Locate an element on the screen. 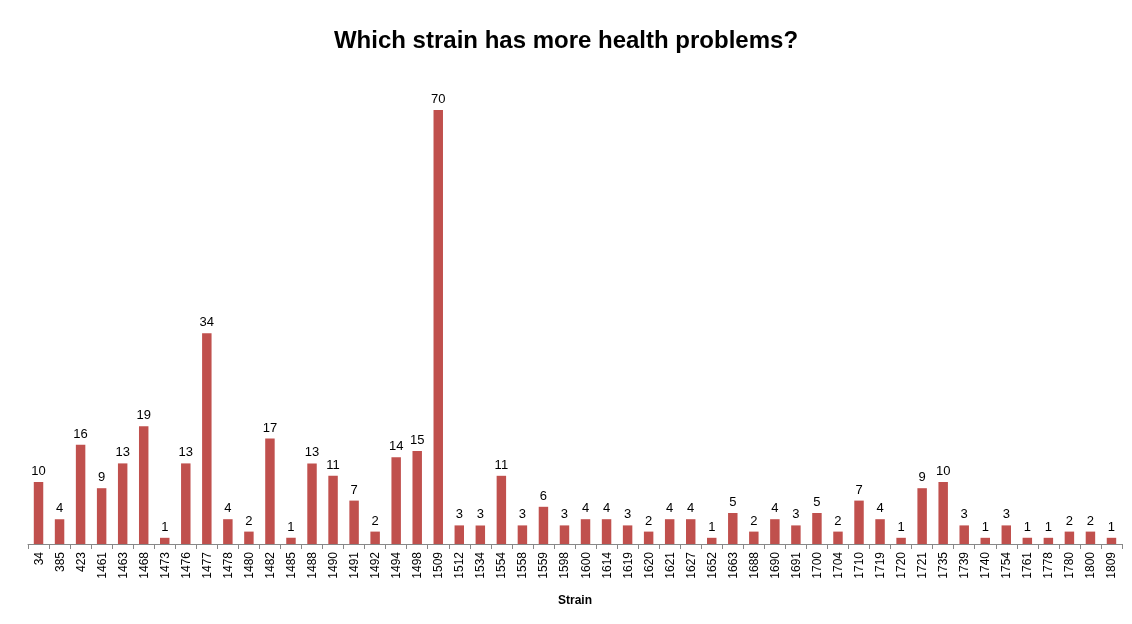  x-tick-label: 1621 is located at coordinates (669, 565).